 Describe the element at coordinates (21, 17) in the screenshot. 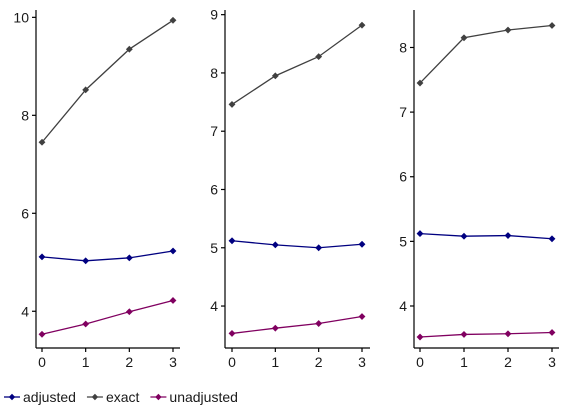

I see `y-tick-label: 10` at that location.